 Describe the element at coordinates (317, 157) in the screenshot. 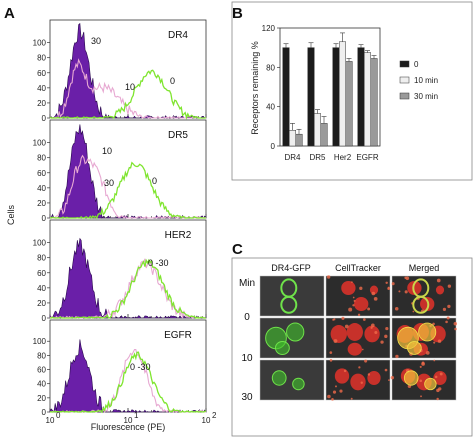

I see `category-label: DR5` at that location.